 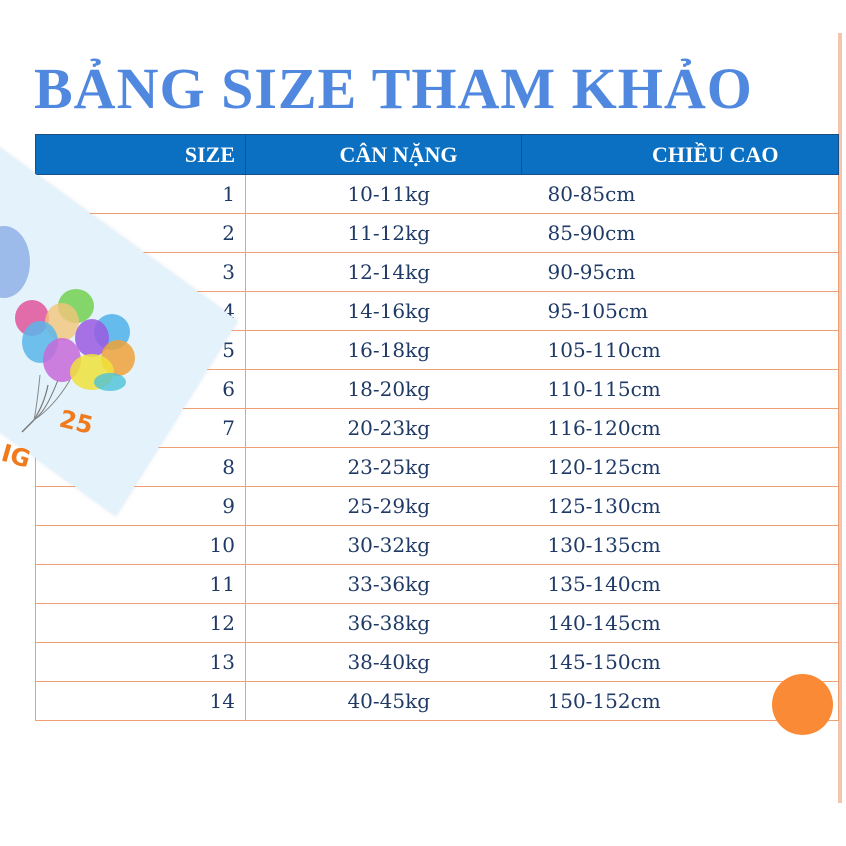 What do you see at coordinates (383, 545) in the screenshot?
I see `cell-weight: 30-32kg` at bounding box center [383, 545].